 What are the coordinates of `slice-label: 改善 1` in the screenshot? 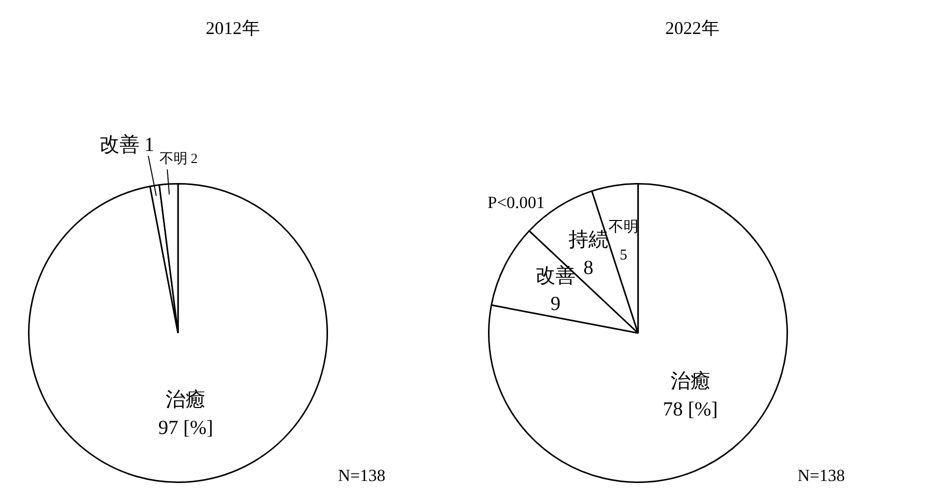 It's located at (126, 144).